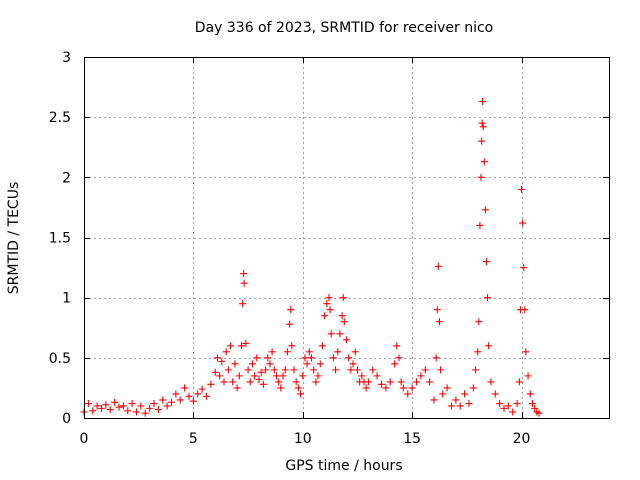 The image size is (640, 480). Describe the element at coordinates (66, 419) in the screenshot. I see `y-tick-label: 0` at that location.